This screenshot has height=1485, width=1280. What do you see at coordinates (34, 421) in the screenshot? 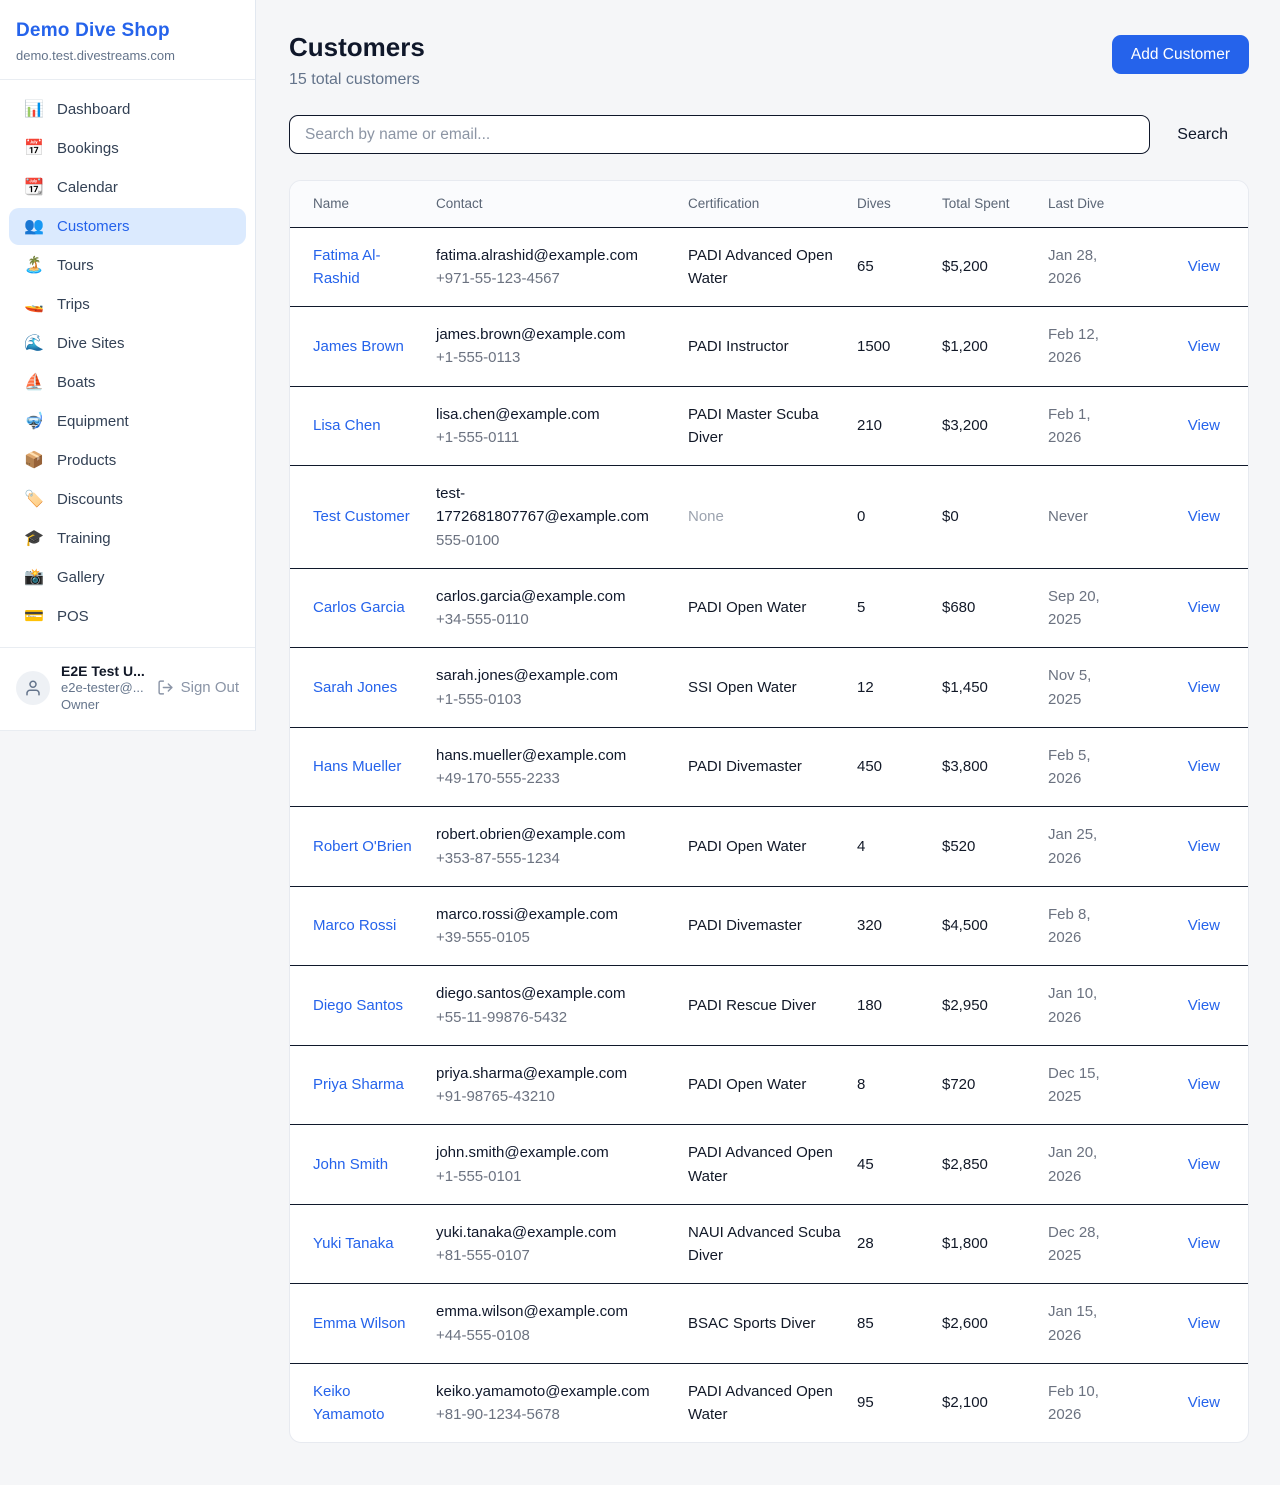
I see `diving-mask-icon: 🤿` at bounding box center [34, 421].